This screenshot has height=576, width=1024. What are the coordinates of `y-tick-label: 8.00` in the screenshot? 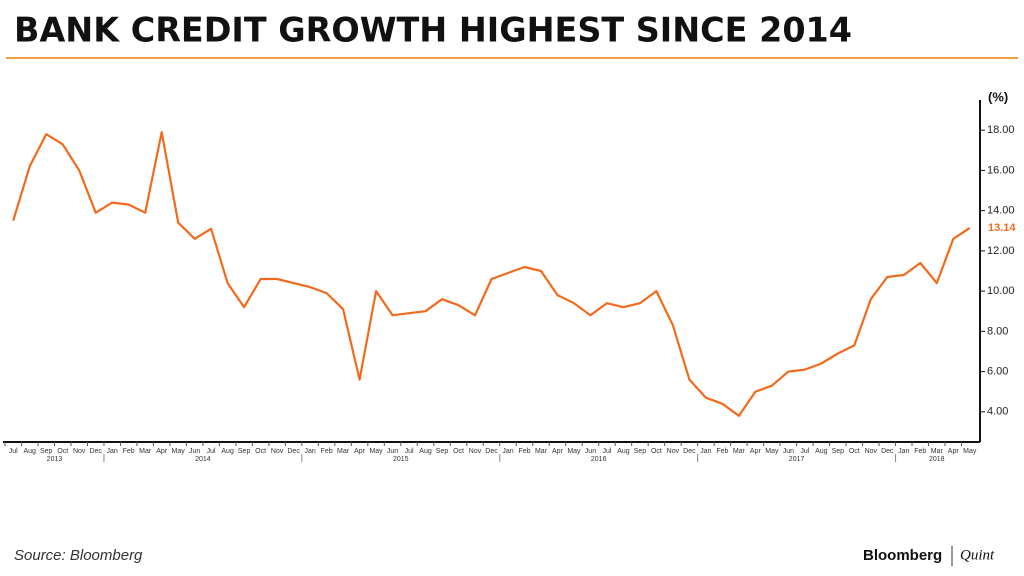 It's located at (997, 331).